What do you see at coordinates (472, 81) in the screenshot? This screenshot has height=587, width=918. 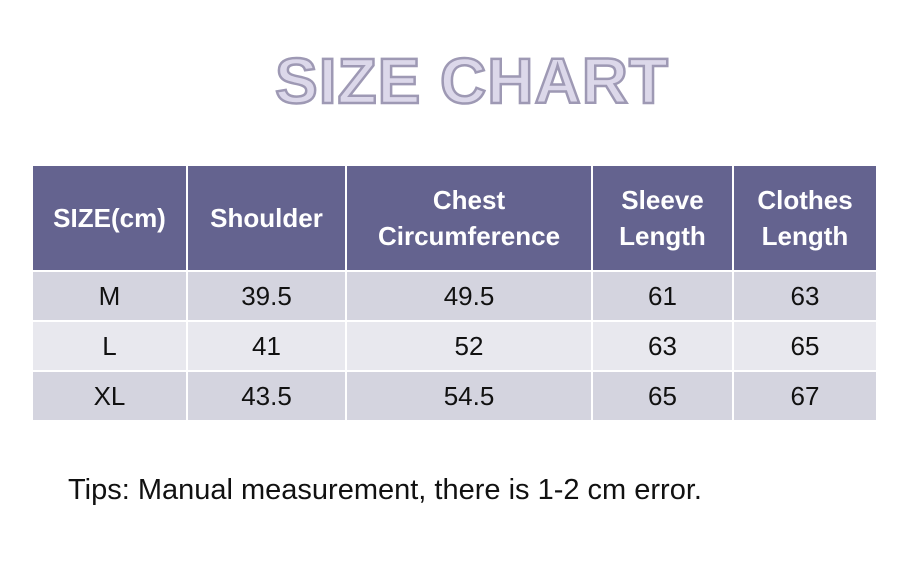 I see `page-title: SIZE CHART` at bounding box center [472, 81].